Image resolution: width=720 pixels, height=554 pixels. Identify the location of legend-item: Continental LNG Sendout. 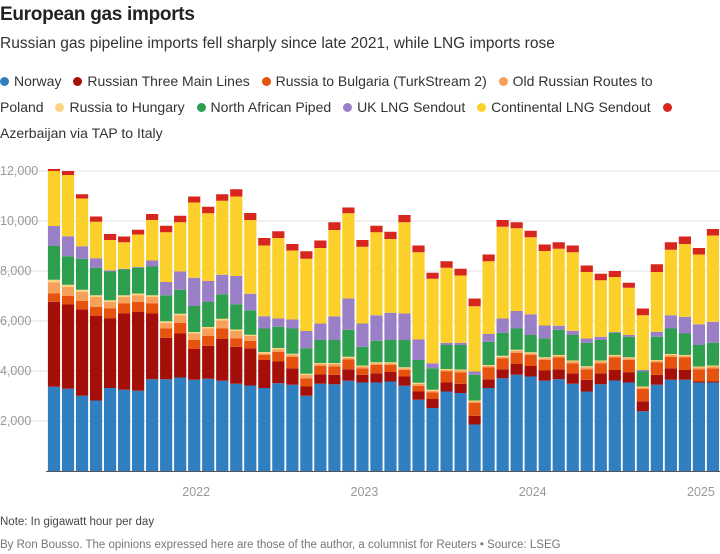
(564, 107).